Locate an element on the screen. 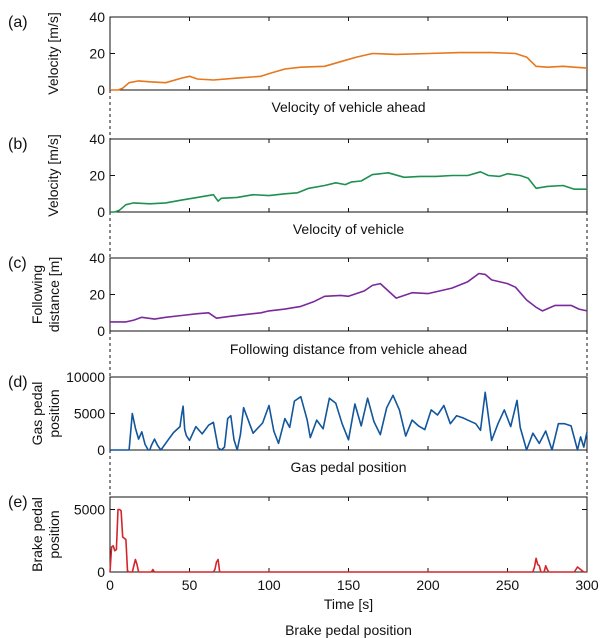 Image resolution: width=611 pixels, height=638 pixels. panel-caption: Following distance from vehicle ahead is located at coordinates (348, 349).